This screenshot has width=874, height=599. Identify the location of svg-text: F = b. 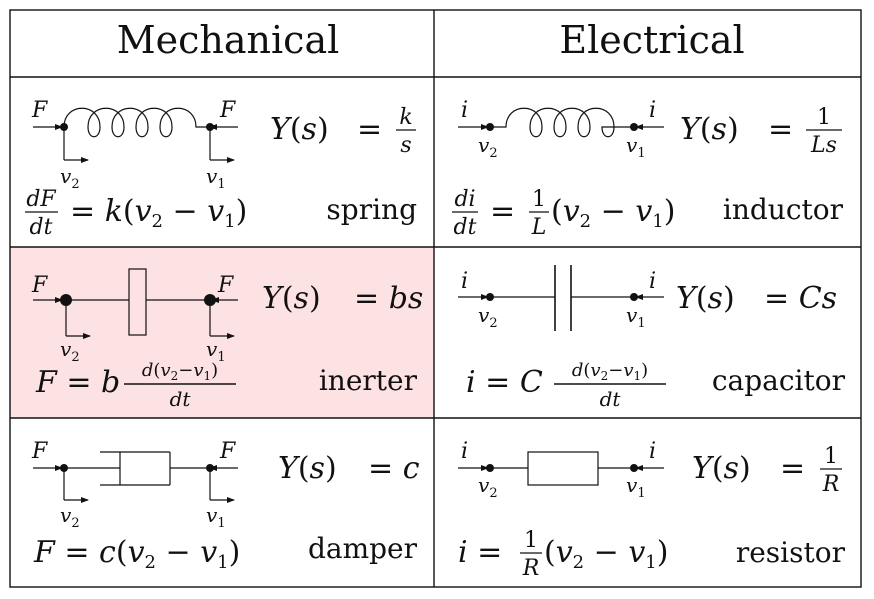
(77, 382).